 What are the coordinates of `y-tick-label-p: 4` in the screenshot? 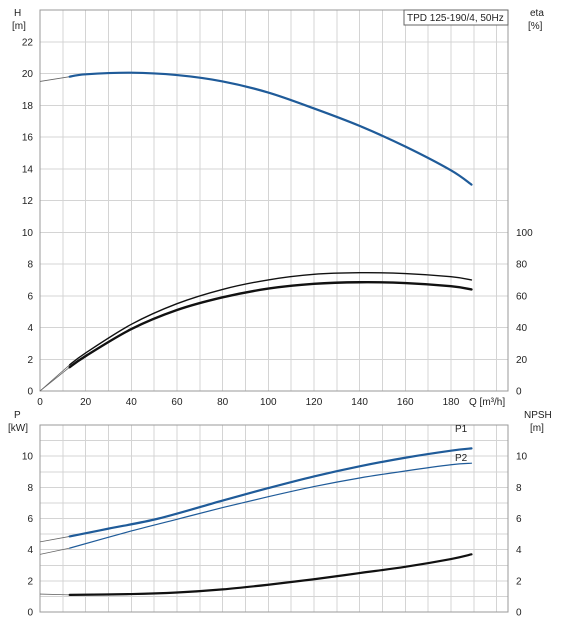 It's located at (30, 550).